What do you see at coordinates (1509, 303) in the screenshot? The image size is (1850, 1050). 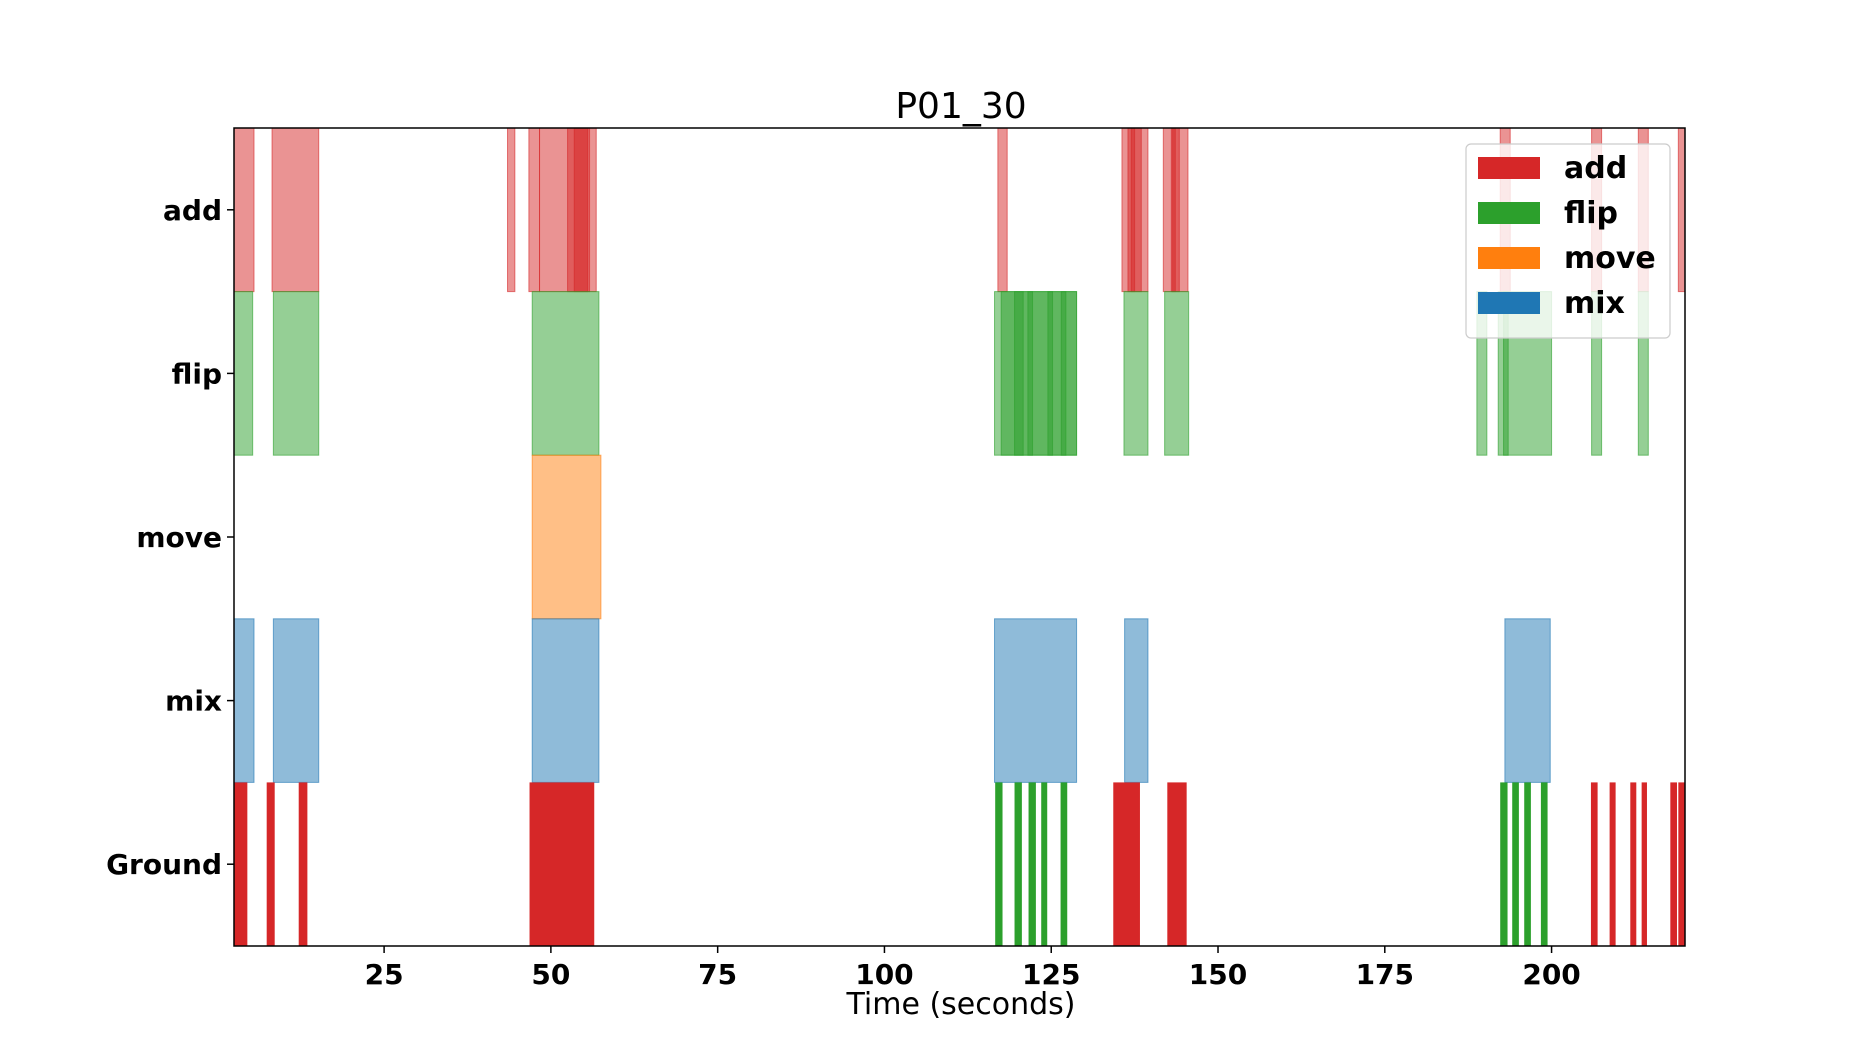 I see `legend-swatch-mix` at bounding box center [1509, 303].